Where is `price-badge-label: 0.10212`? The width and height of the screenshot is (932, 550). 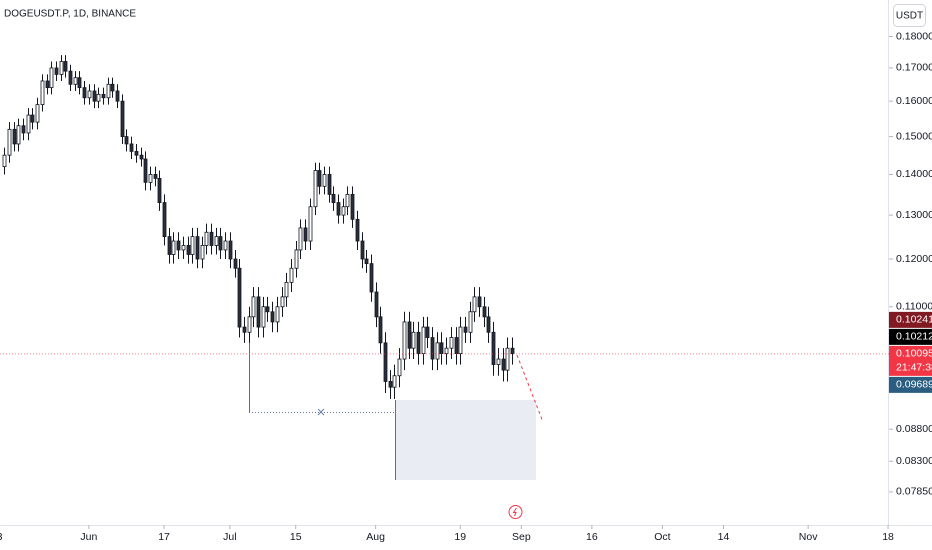 price-badge-label: 0.10212 is located at coordinates (914, 337).